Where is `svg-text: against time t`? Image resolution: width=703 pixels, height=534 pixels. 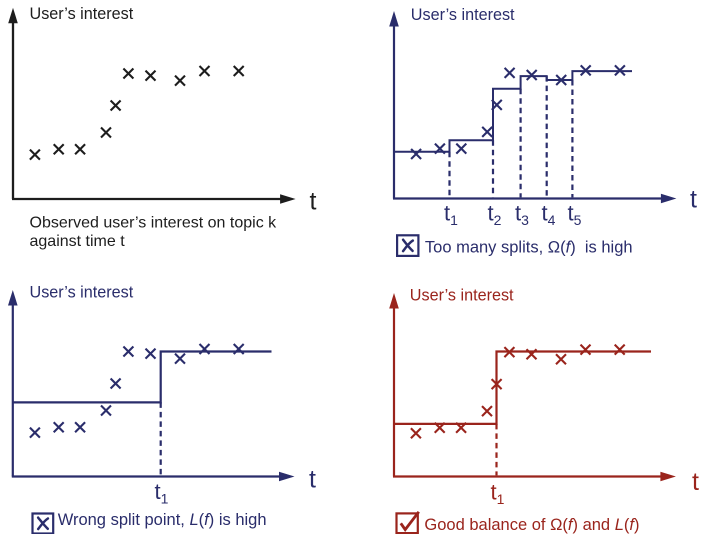 svg-text: against time t is located at coordinates (78, 241).